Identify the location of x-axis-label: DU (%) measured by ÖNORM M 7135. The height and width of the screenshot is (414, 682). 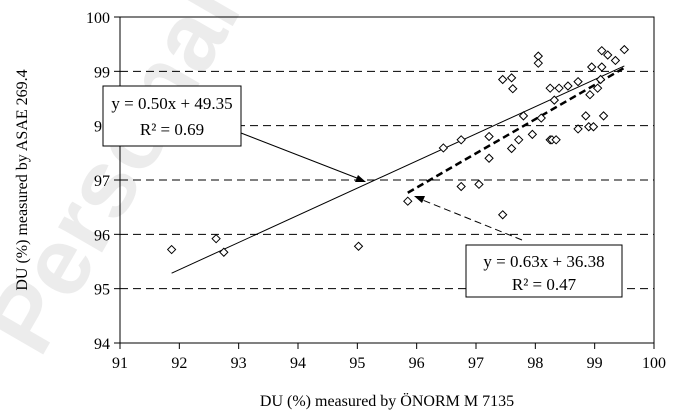
(387, 401).